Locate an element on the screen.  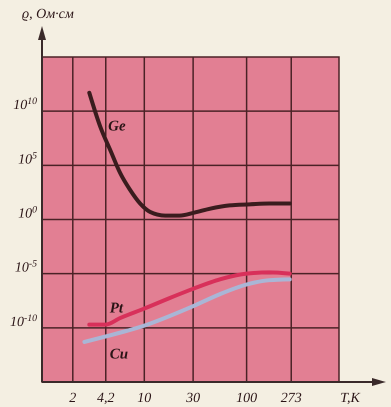
x-tick-label: 4,2 is located at coordinates (106, 398).